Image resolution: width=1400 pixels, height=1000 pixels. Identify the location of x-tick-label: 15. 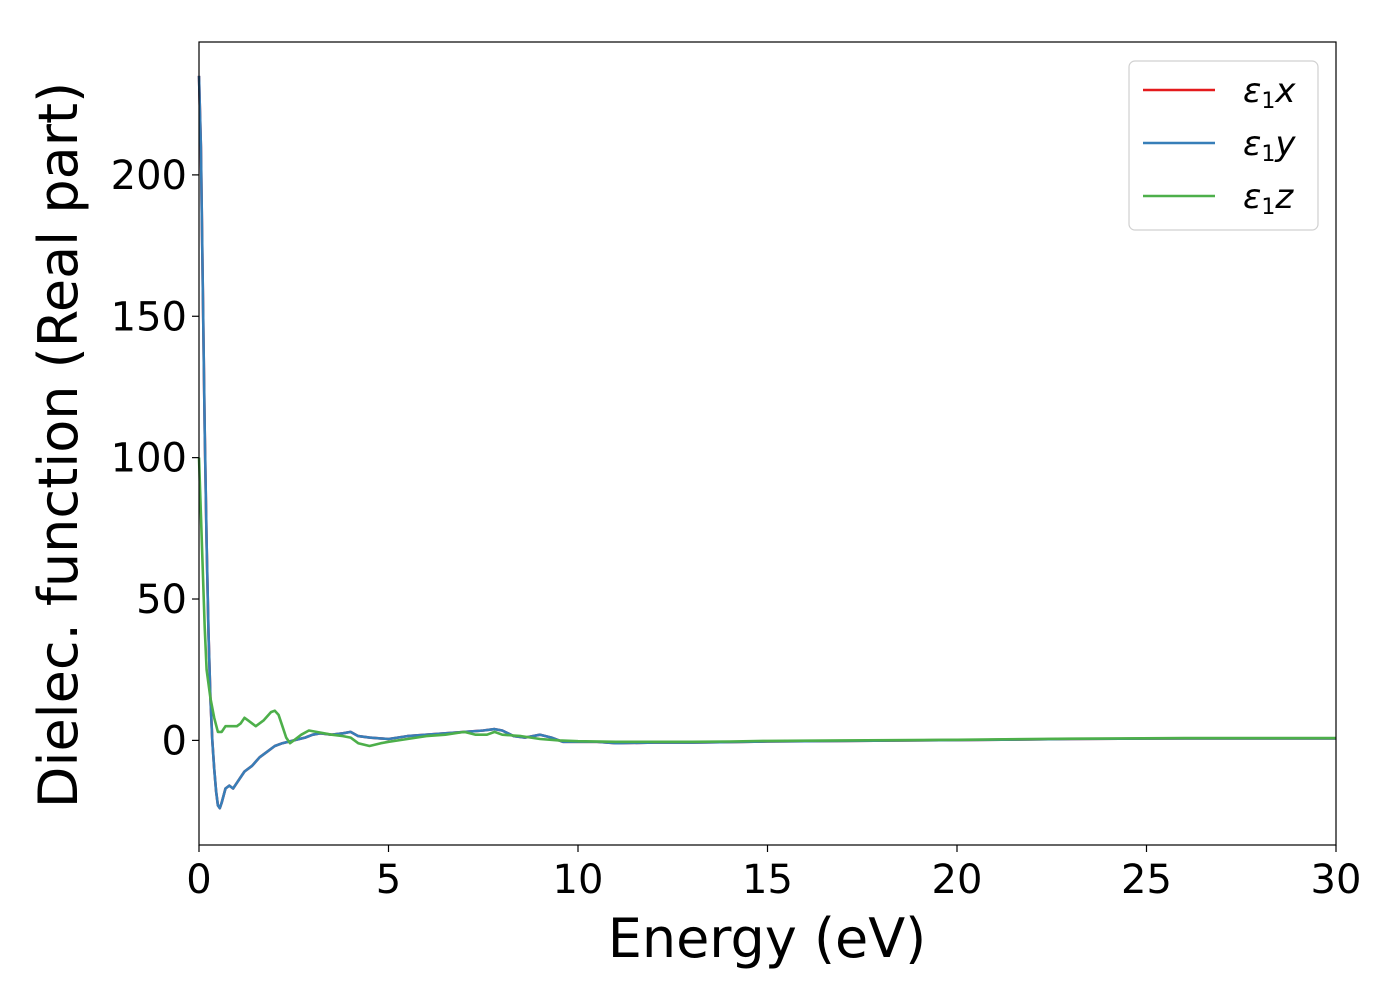
(767, 880).